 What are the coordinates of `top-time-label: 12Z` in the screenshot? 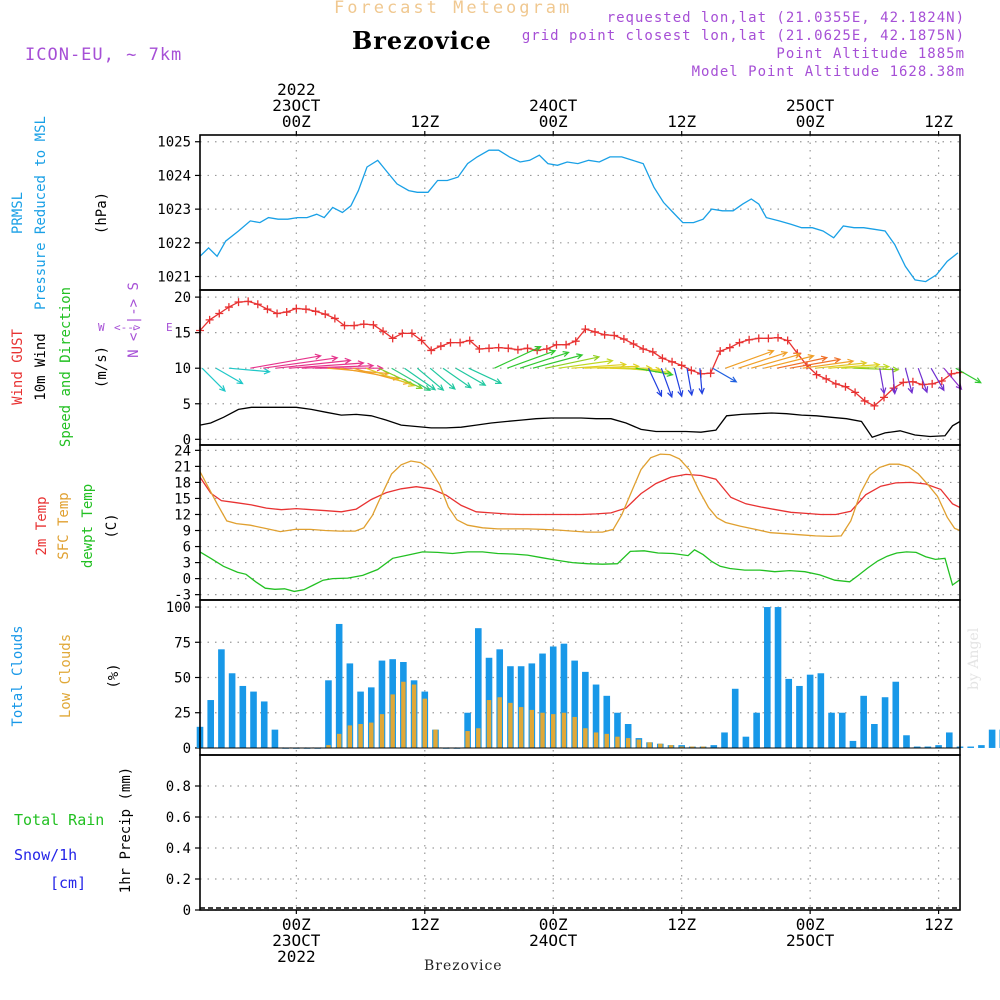 It's located at (938, 121).